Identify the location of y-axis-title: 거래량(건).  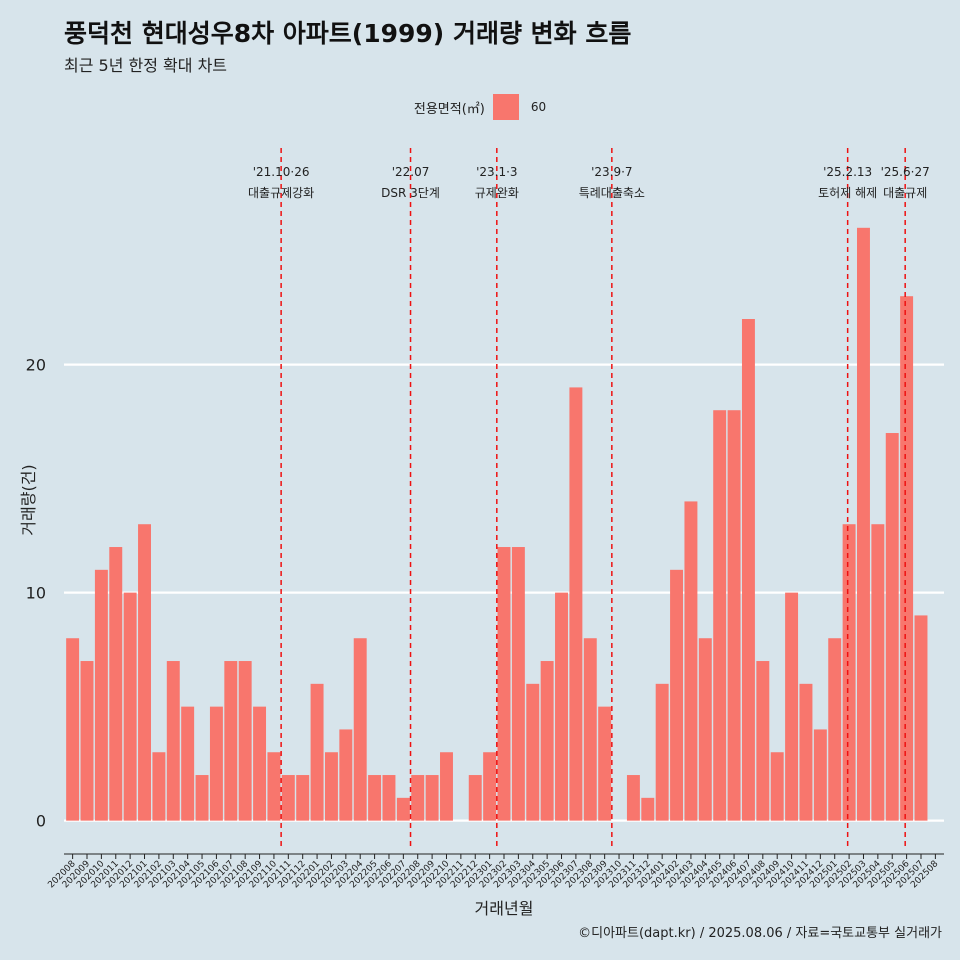
(28, 499).